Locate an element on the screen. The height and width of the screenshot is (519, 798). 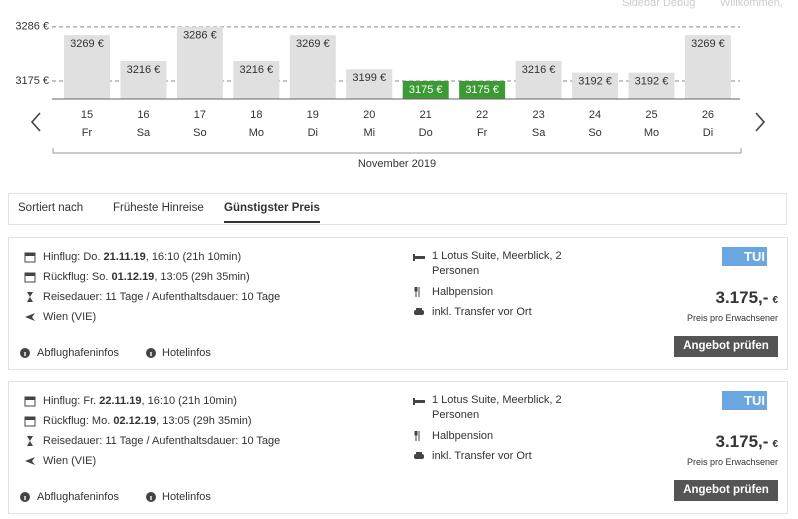
weekday-label: So is located at coordinates (199, 133).